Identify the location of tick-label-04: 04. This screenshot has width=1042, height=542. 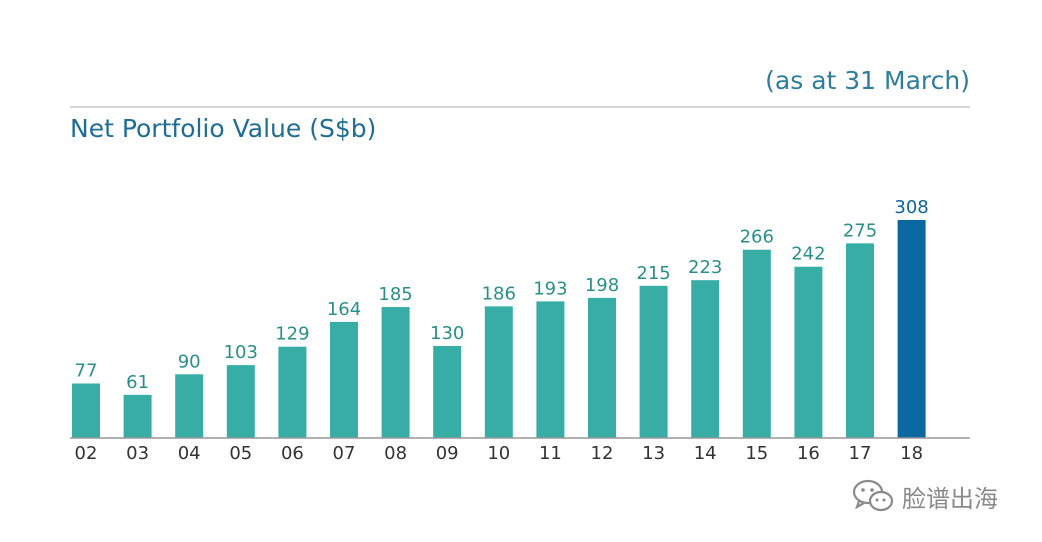
(189, 453).